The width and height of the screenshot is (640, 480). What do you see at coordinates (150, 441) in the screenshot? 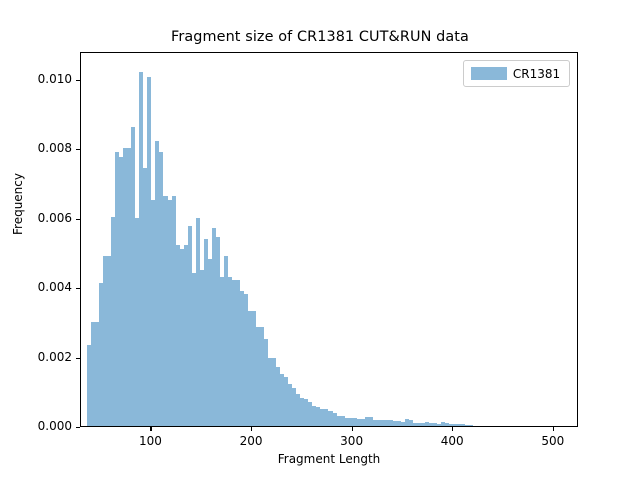
I see `x-axis-tick-label: 100` at bounding box center [150, 441].